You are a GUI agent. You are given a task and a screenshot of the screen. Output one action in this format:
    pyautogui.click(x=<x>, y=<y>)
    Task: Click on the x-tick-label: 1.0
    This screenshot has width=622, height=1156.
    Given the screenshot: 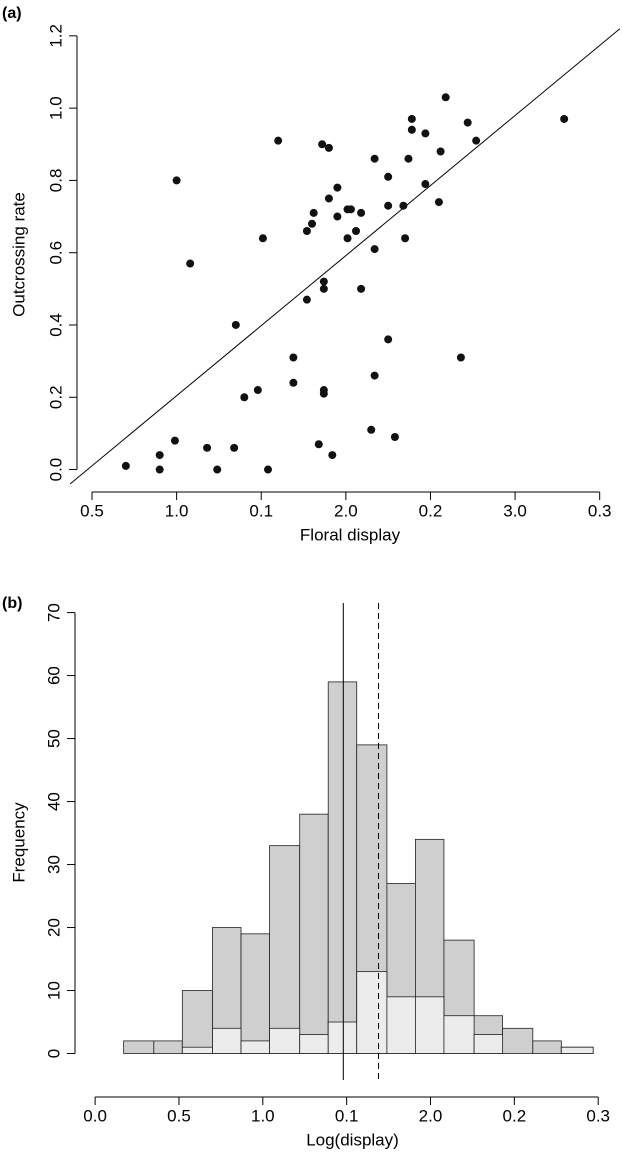 What is the action you would take?
    pyautogui.click(x=177, y=510)
    